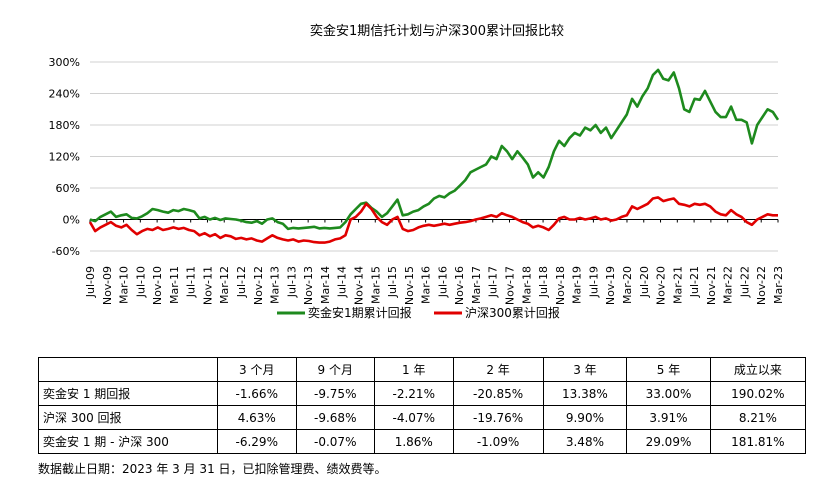  Describe the element at coordinates (257, 393) in the screenshot. I see `table-cell: -1.66%` at that location.